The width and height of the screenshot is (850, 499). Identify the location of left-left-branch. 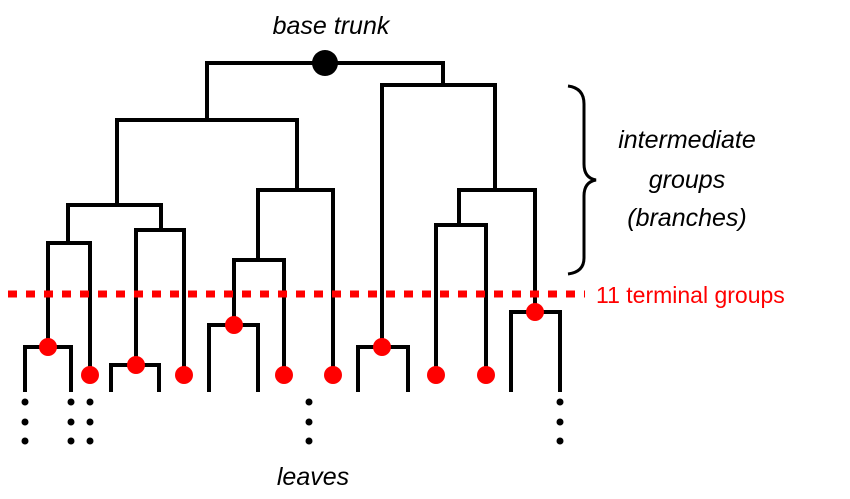
(114, 224).